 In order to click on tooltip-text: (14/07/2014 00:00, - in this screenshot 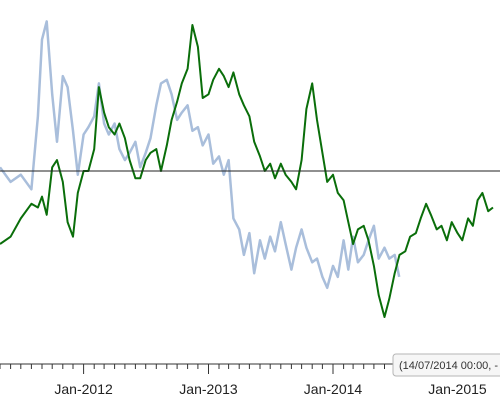, I will do `click(448, 366)`.